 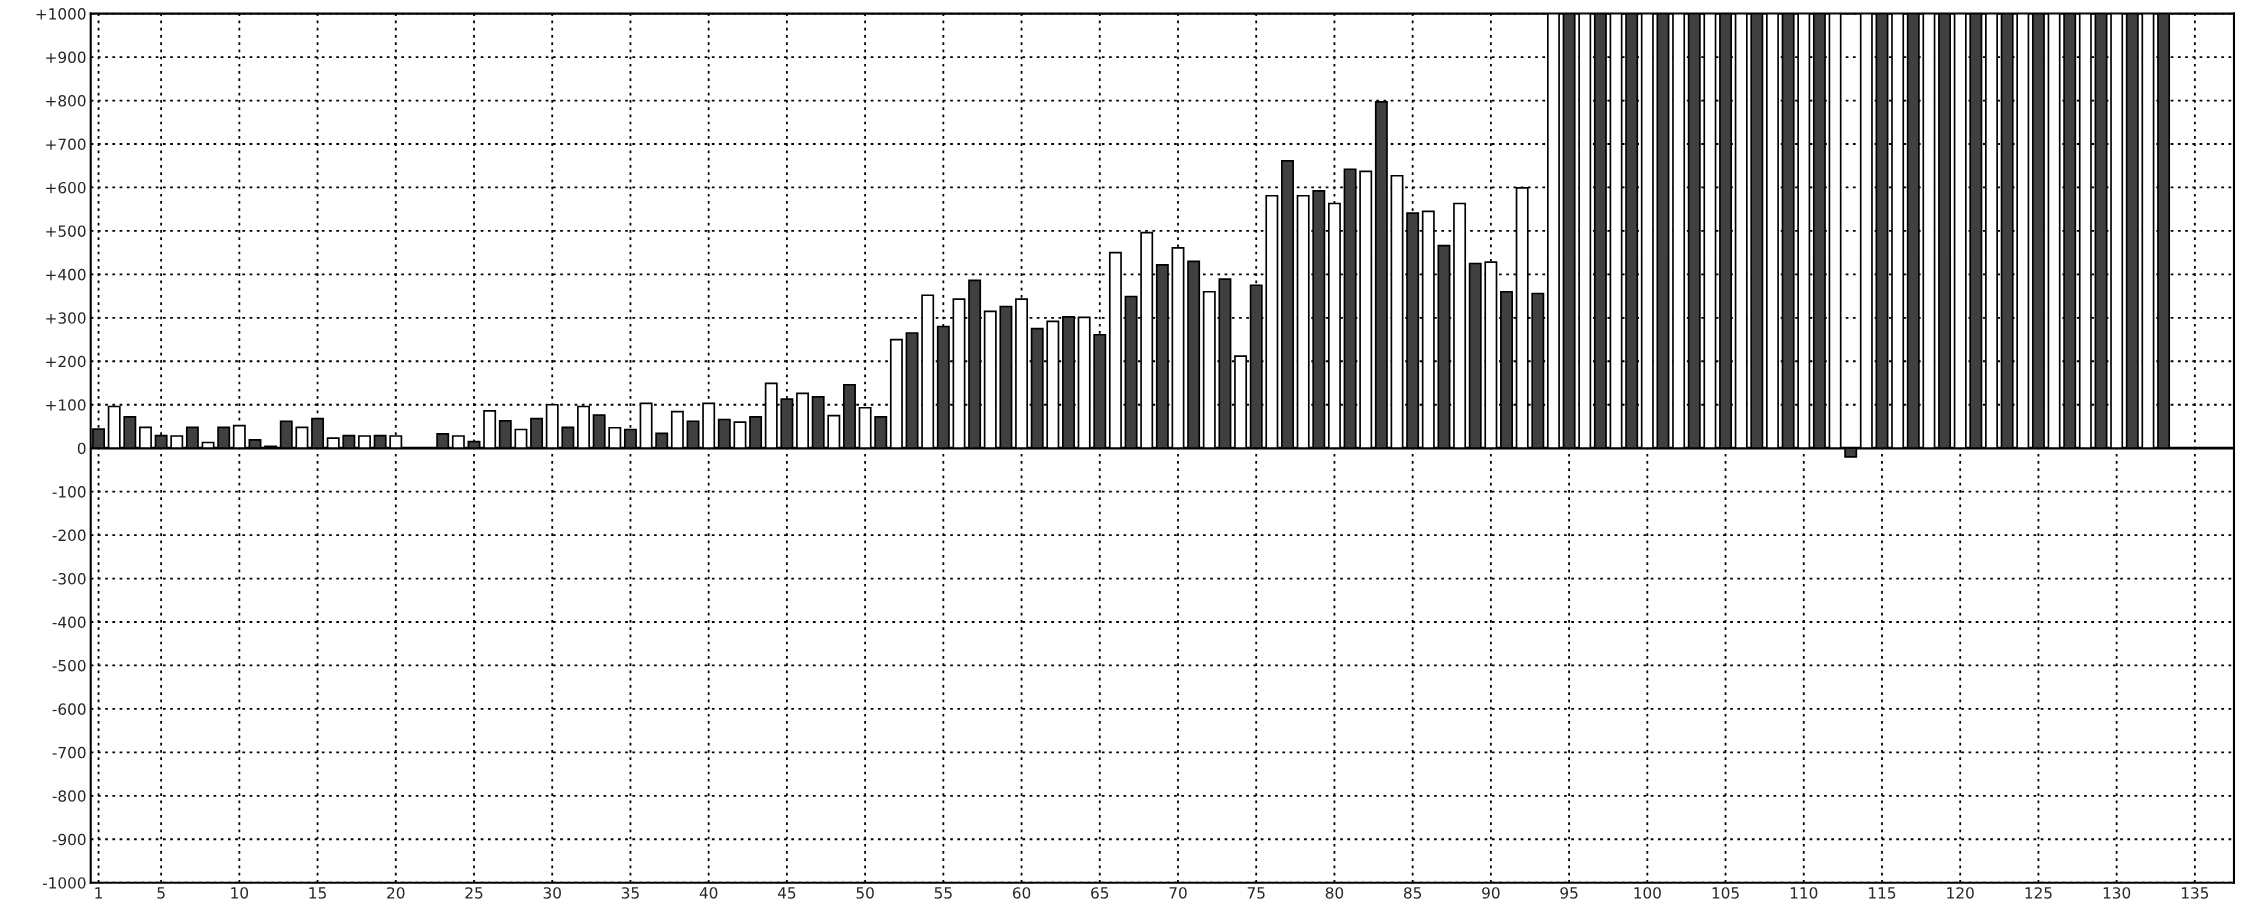 What do you see at coordinates (786, 893) in the screenshot?
I see `x-tick-label: 45` at bounding box center [786, 893].